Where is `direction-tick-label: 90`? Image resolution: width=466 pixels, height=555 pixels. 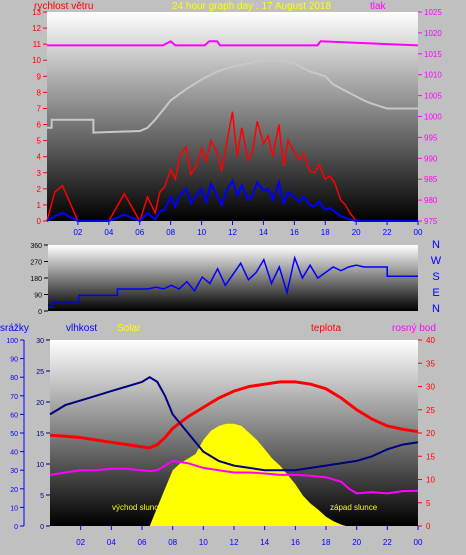
direction-tick-label: 90 is located at coordinates (38, 296).